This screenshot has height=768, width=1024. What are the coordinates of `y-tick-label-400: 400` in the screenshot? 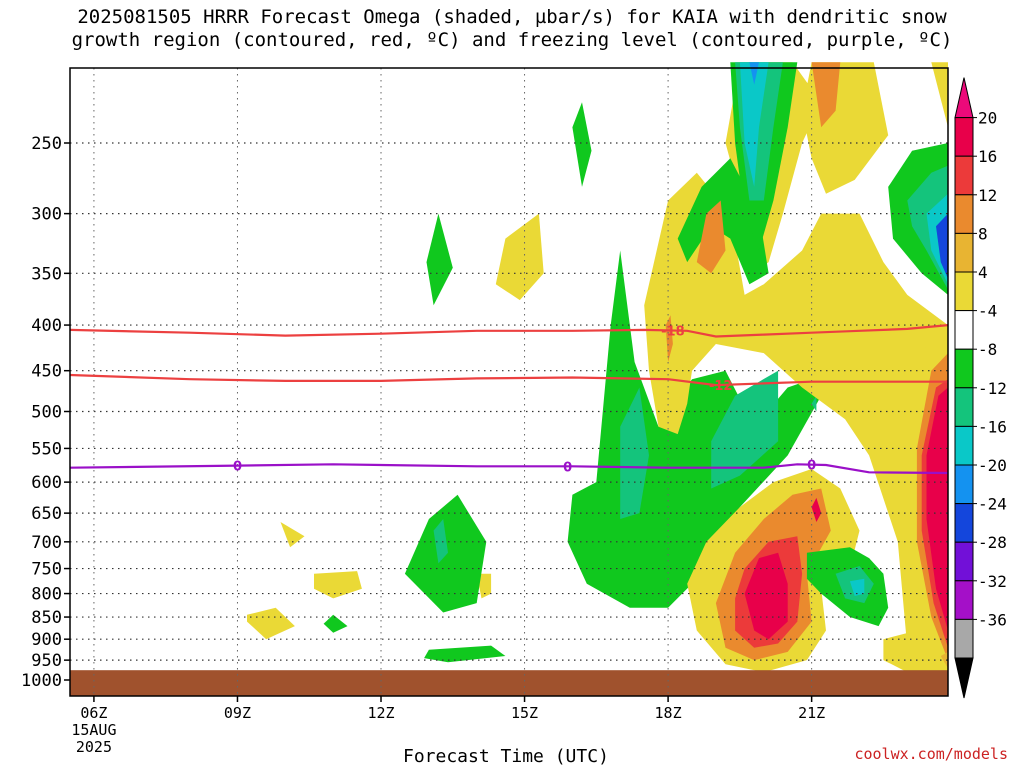 It's located at (46, 326).